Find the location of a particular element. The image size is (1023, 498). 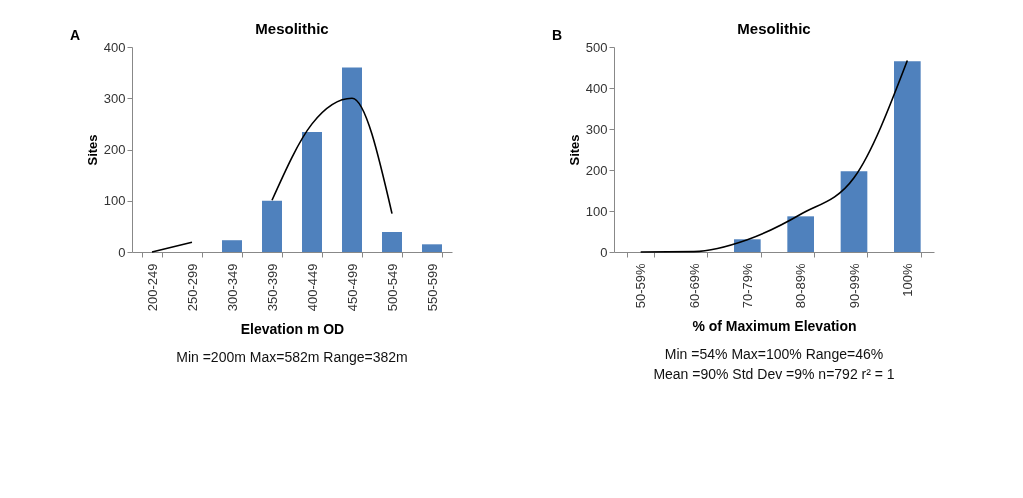

x-tick-label: 550-599 is located at coordinates (432, 287).